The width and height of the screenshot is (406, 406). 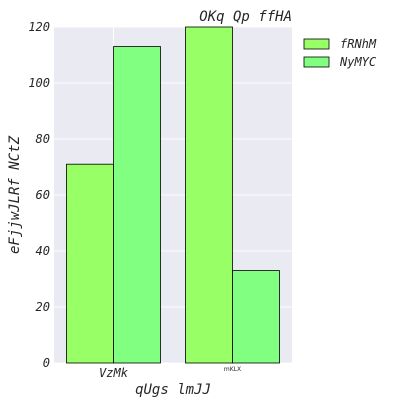 I want to click on y-tick-label: 0, so click(x=46, y=363).